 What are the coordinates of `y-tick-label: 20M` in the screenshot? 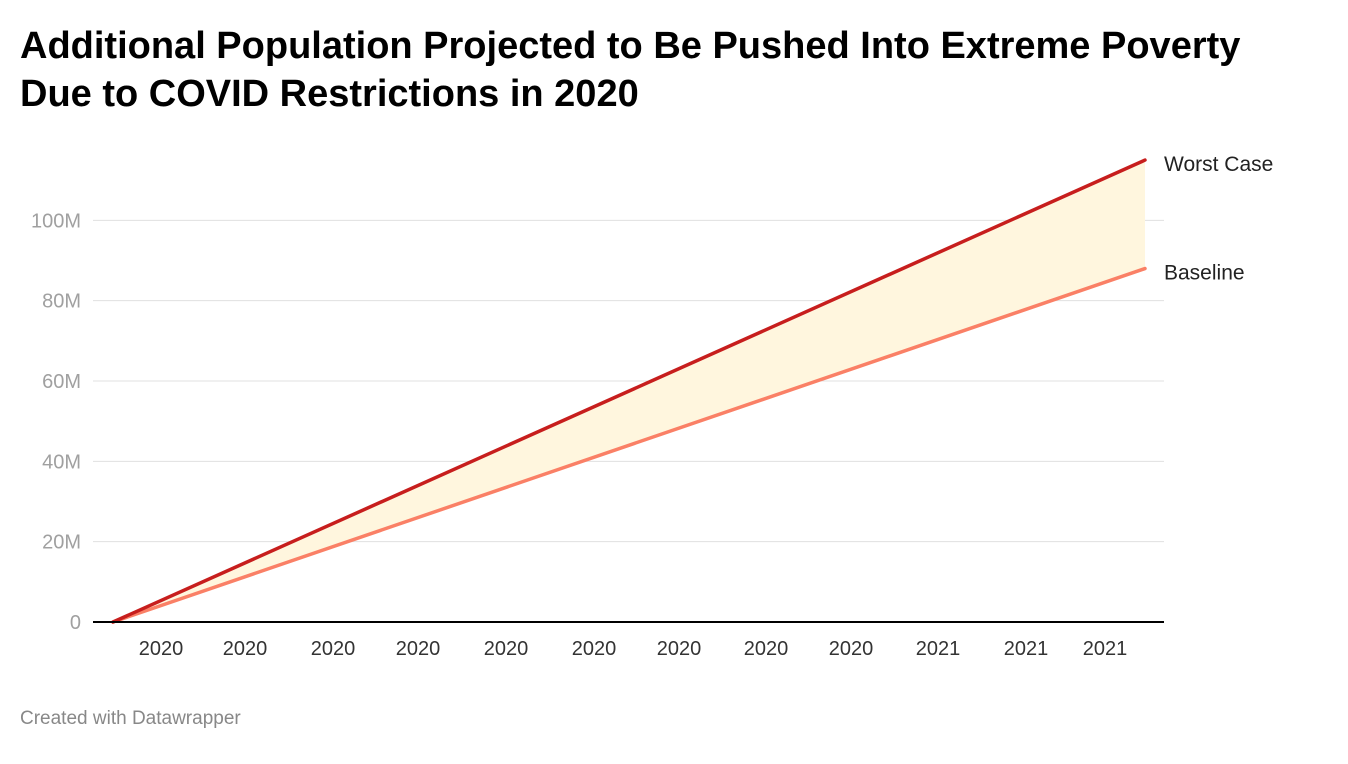 It's located at (61, 543).